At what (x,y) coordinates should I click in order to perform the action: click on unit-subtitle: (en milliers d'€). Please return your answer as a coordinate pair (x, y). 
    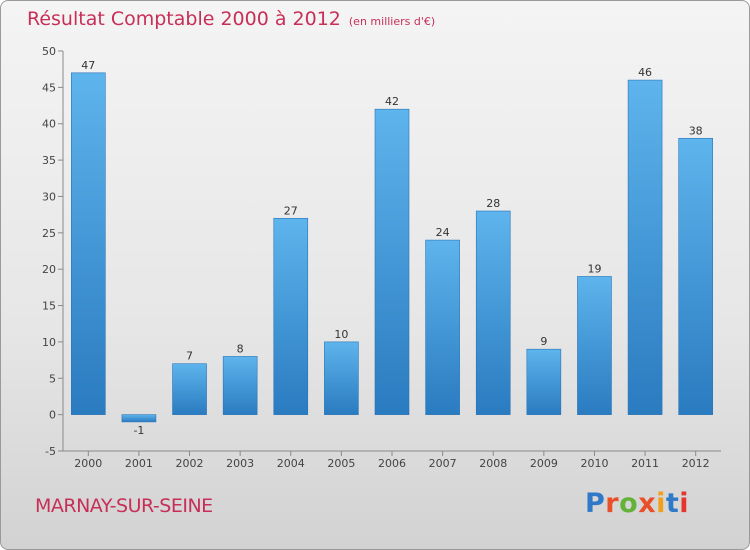
    Looking at the image, I should click on (392, 21).